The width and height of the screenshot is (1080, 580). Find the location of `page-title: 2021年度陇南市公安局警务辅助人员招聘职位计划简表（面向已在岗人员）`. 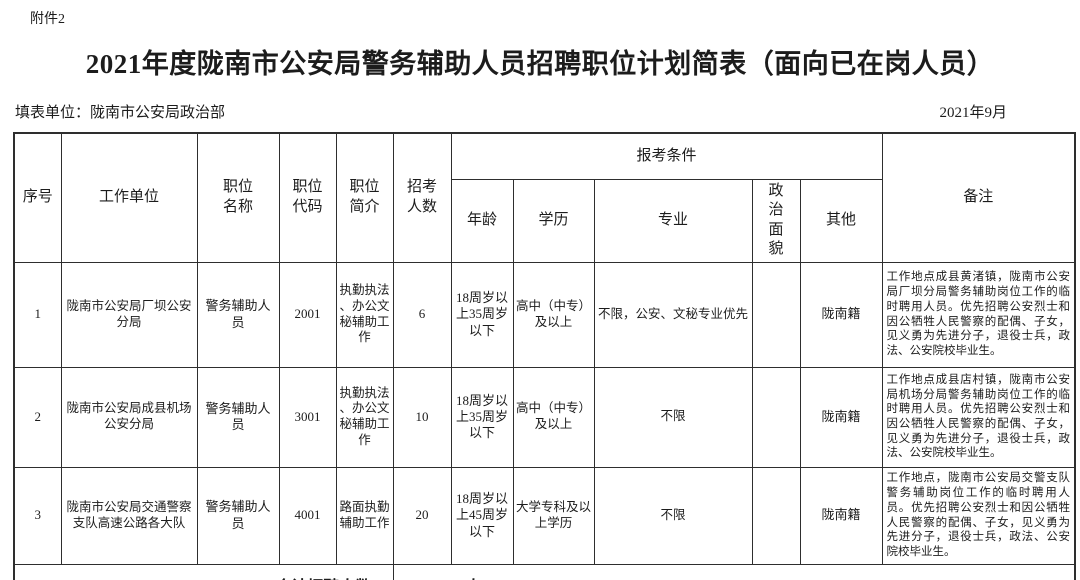

page-title: 2021年度陇南市公安局警务辅助人员招聘职位计划简表（面向已在岗人员） is located at coordinates (540, 64).